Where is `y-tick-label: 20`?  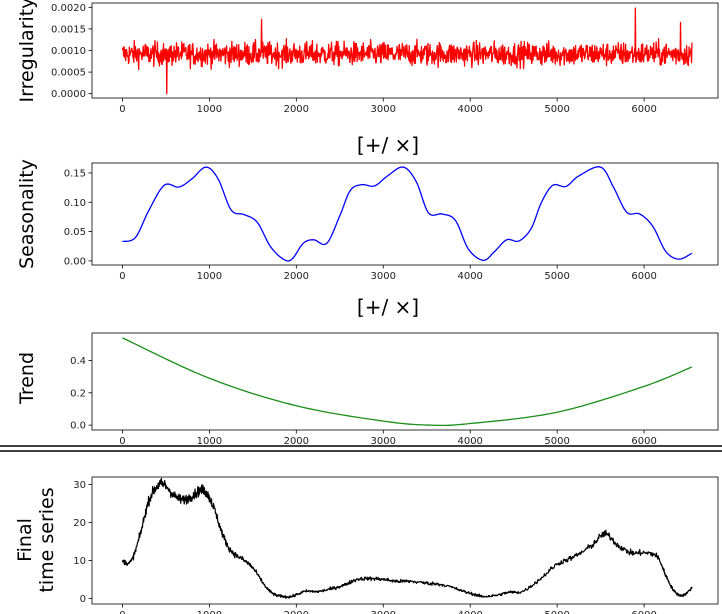 y-tick-label: 20 is located at coordinates (79, 523).